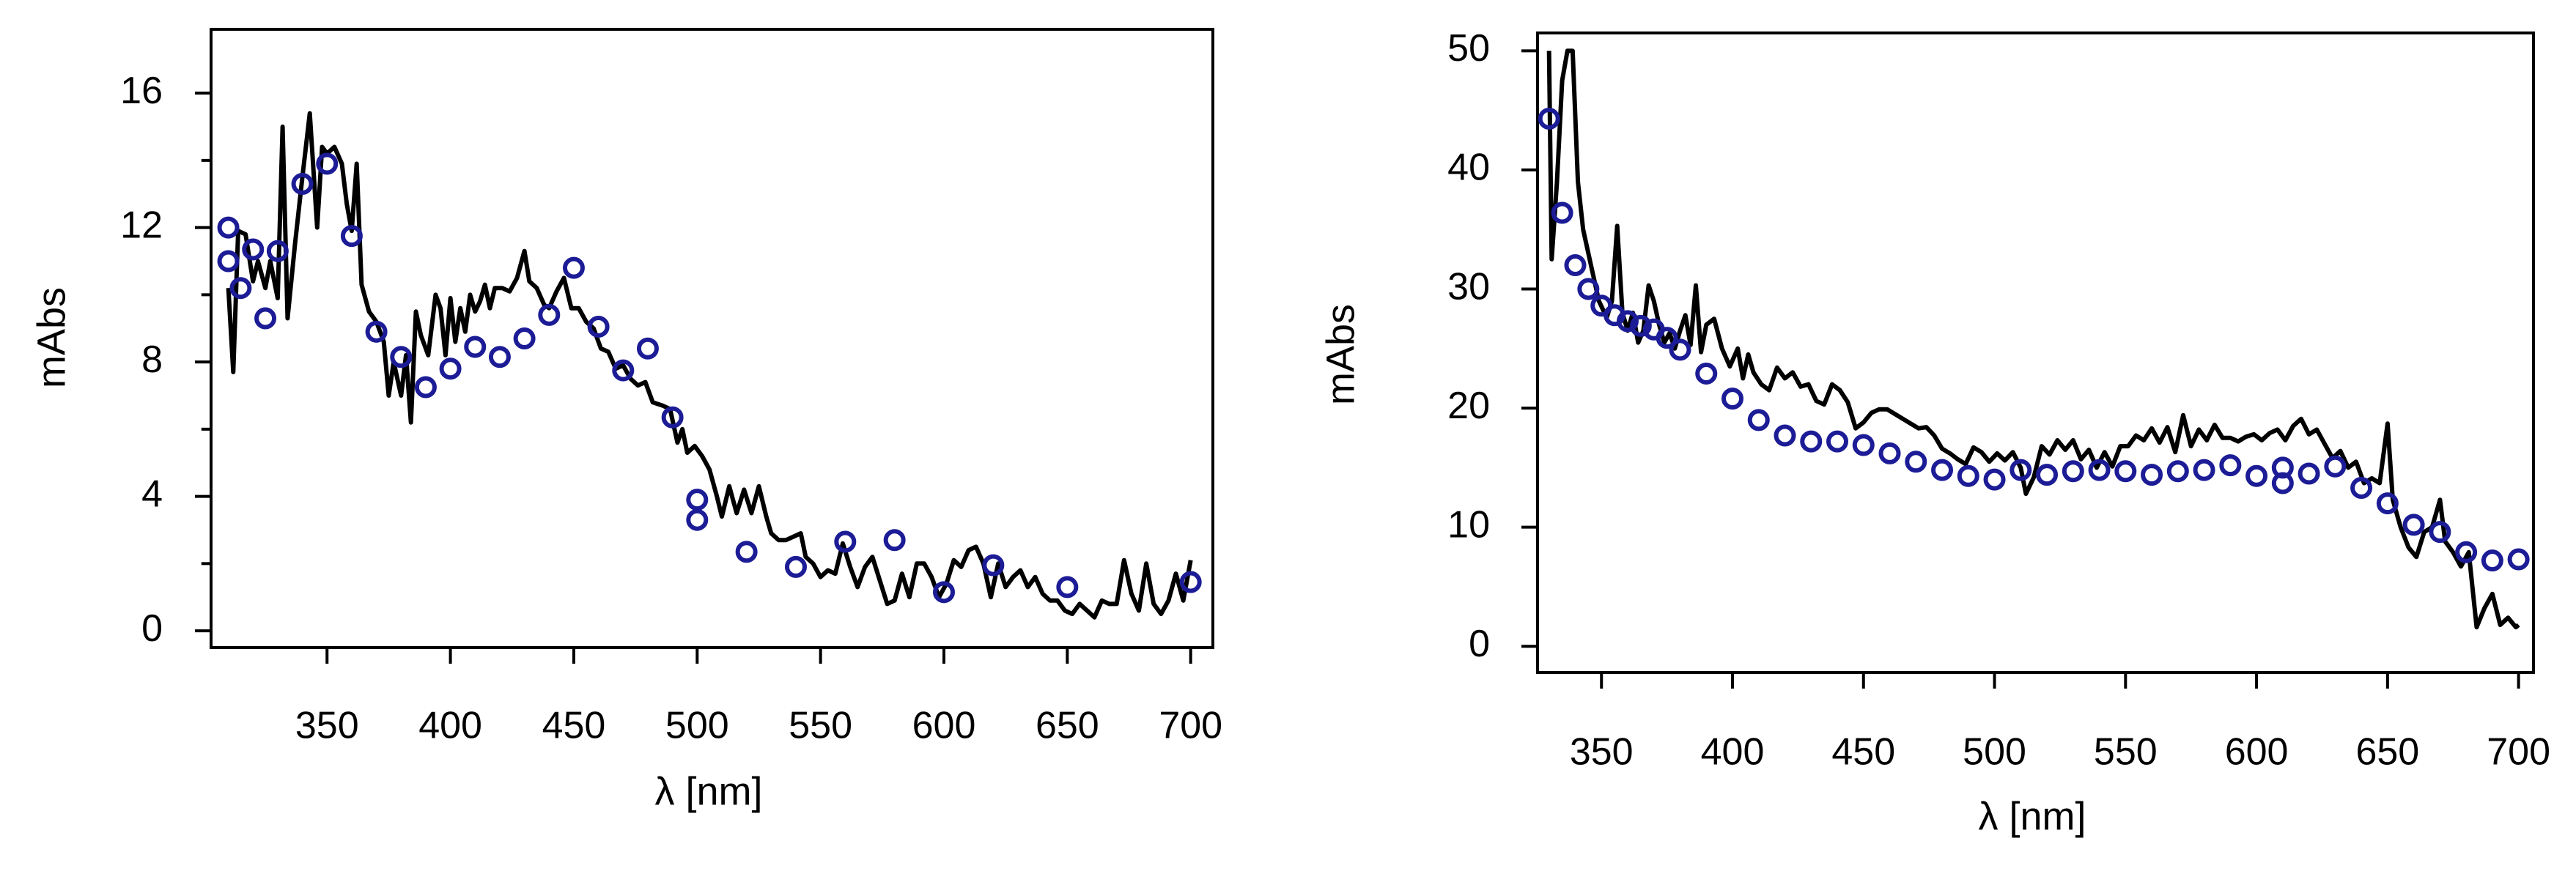 This screenshot has height=882, width=2576. Describe the element at coordinates (1468, 286) in the screenshot. I see `y-tick-label: 30` at that location.